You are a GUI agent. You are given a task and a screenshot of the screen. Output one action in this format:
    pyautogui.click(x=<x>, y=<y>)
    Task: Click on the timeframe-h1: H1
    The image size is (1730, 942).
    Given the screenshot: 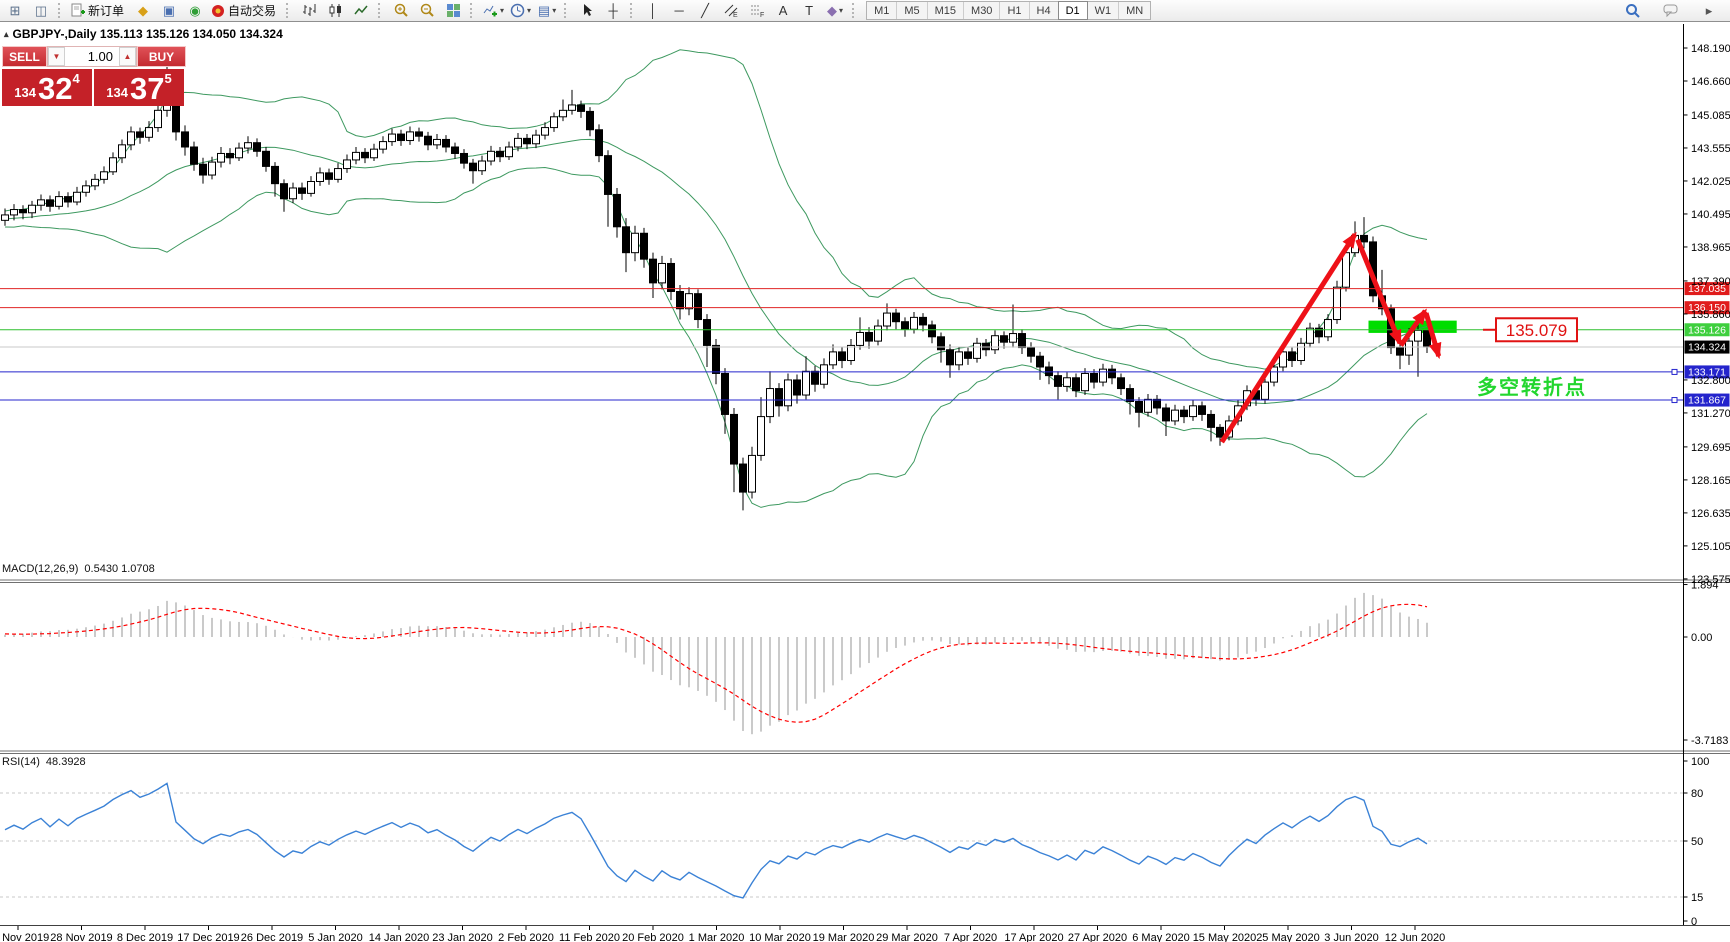 What is the action you would take?
    pyautogui.click(x=1015, y=10)
    